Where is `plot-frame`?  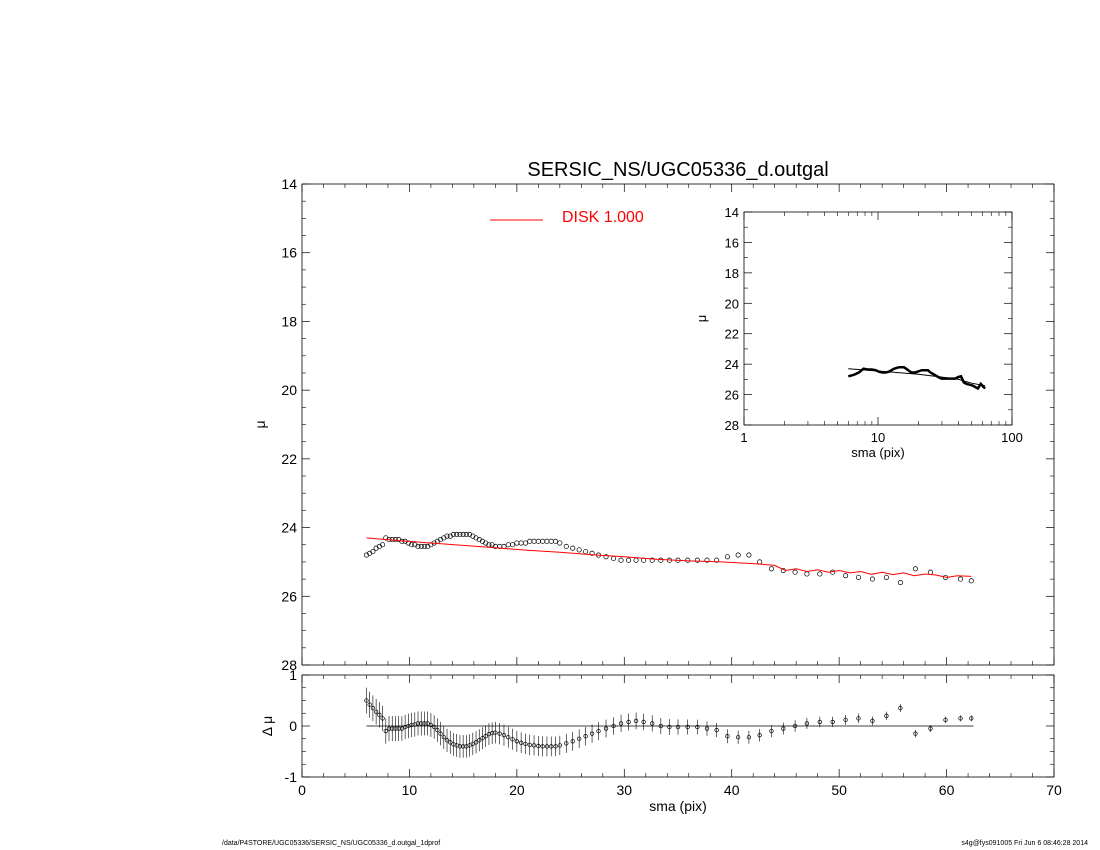
plot-frame is located at coordinates (878, 318).